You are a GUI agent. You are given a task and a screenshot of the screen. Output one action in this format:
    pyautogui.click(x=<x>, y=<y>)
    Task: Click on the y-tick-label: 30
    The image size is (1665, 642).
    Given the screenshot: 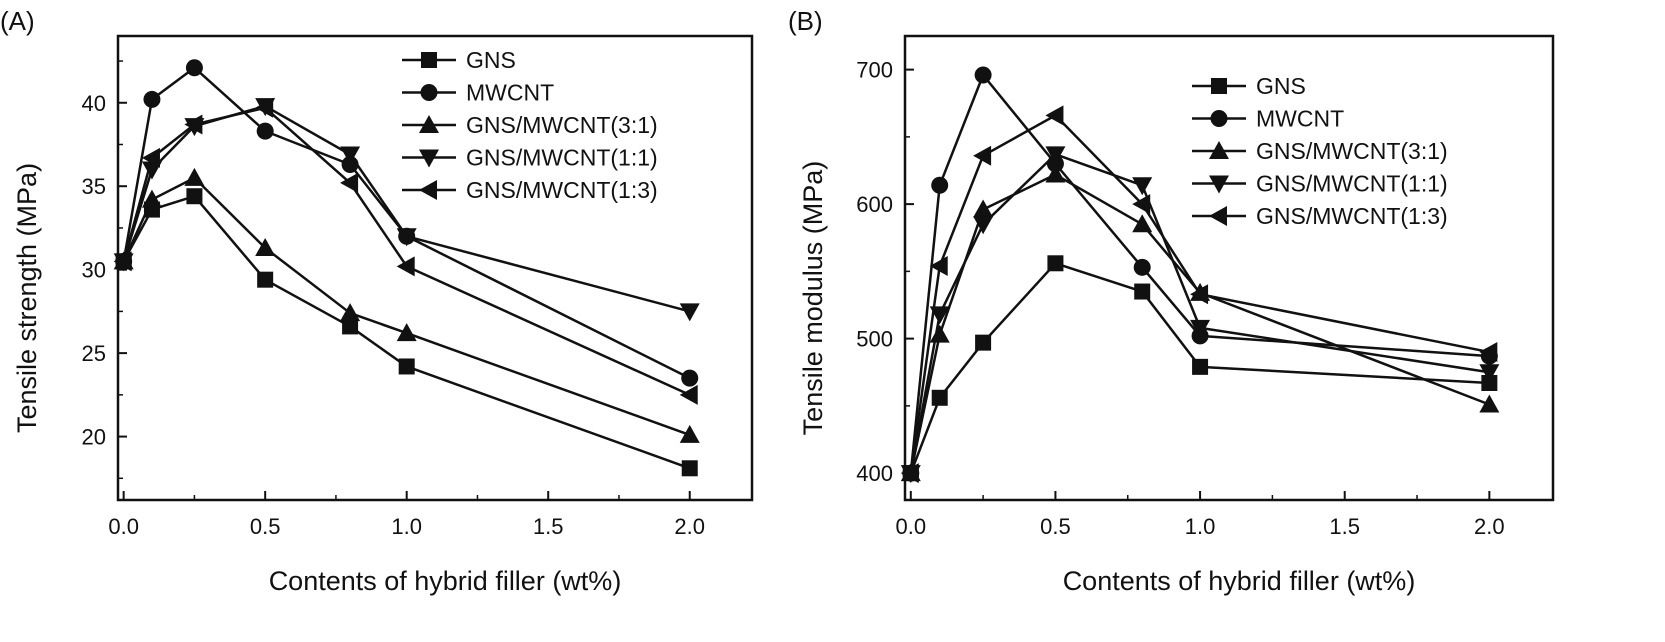 What is the action you would take?
    pyautogui.click(x=94, y=270)
    